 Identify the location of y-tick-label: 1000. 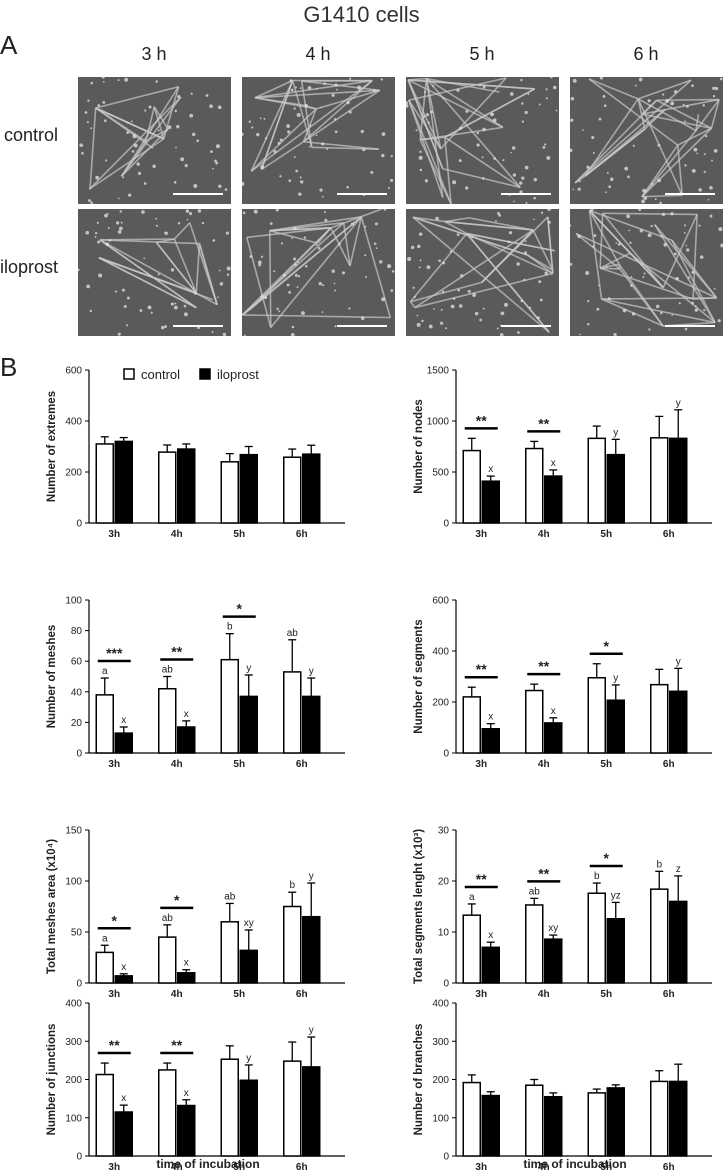
(438, 422).